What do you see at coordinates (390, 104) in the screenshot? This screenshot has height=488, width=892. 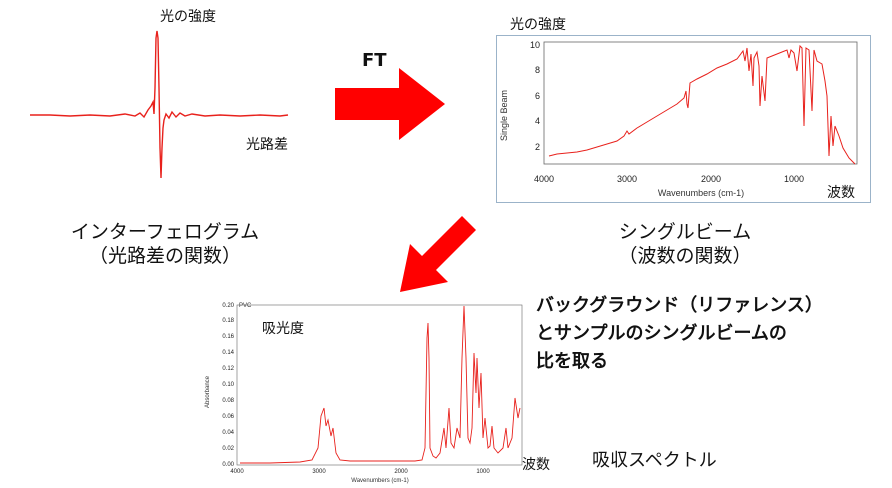 I see `right-arrow-icon` at bounding box center [390, 104].